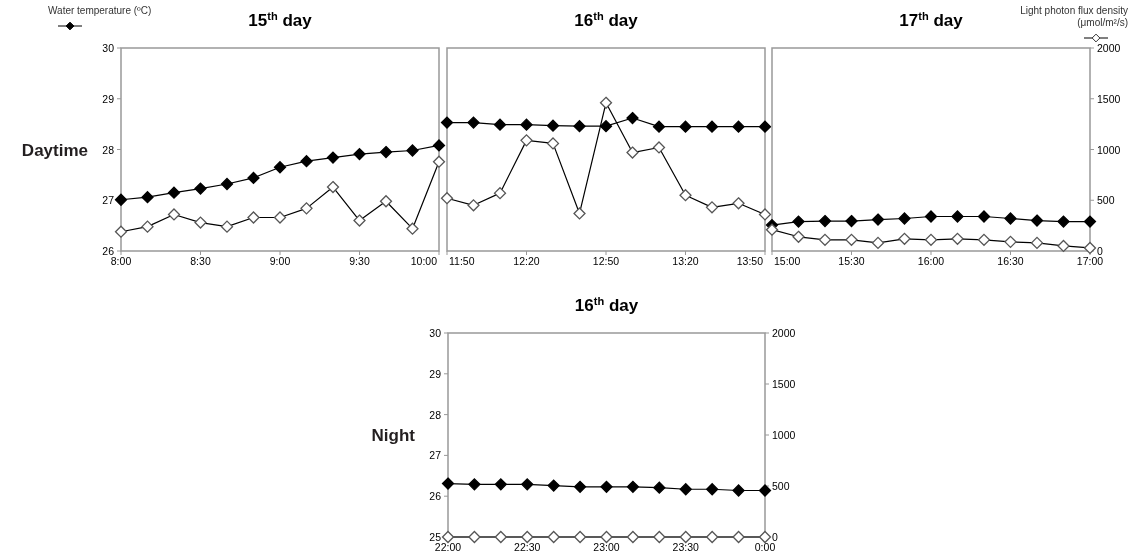  Describe the element at coordinates (448, 547) in the screenshot. I see `x-tick-label: 22:00` at that location.